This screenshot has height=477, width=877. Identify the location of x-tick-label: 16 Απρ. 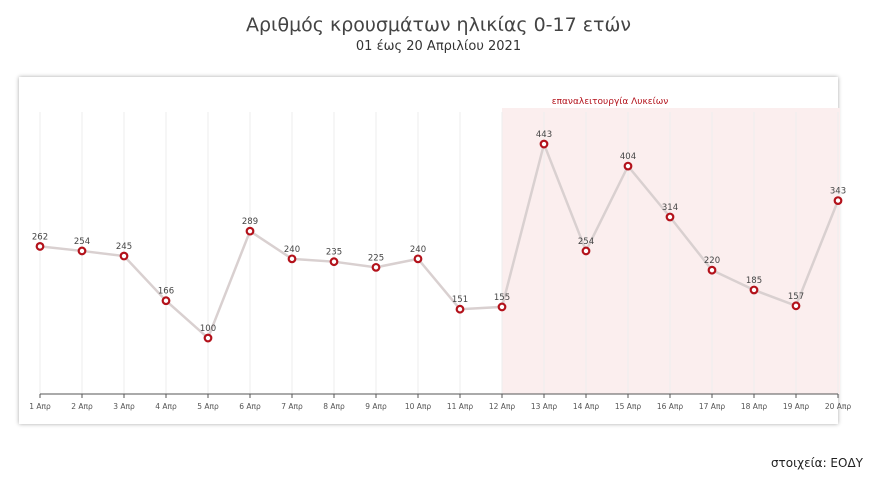
(670, 406).